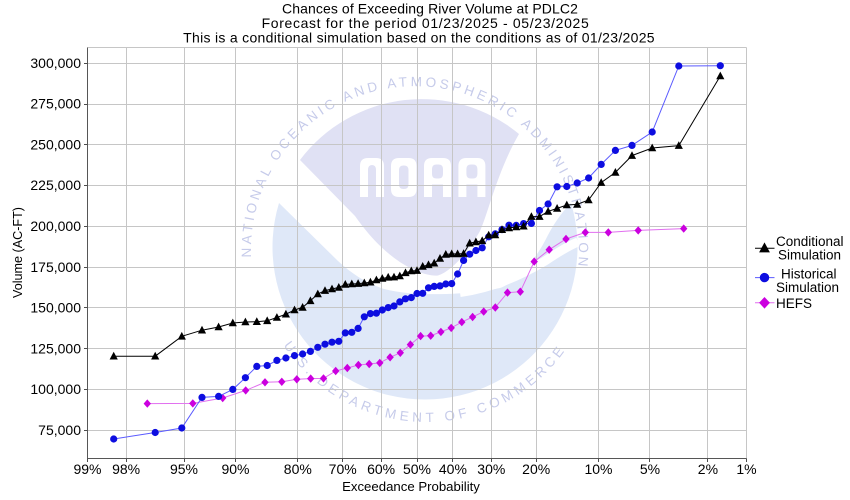 This screenshot has height=500, width=850. I want to click on svg-text: 1%, so click(746, 469).